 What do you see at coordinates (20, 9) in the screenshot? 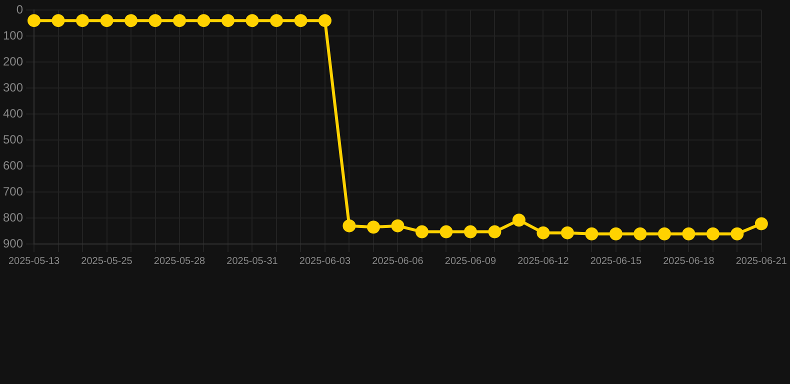
I see `y-tick-label: 0` at bounding box center [20, 9].